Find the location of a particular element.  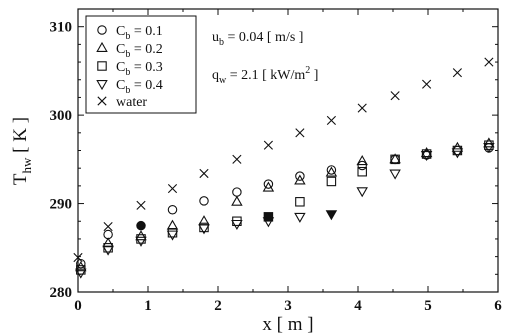

annotation-ub: ub = 0.04 [ m/s ] is located at coordinates (257, 39).